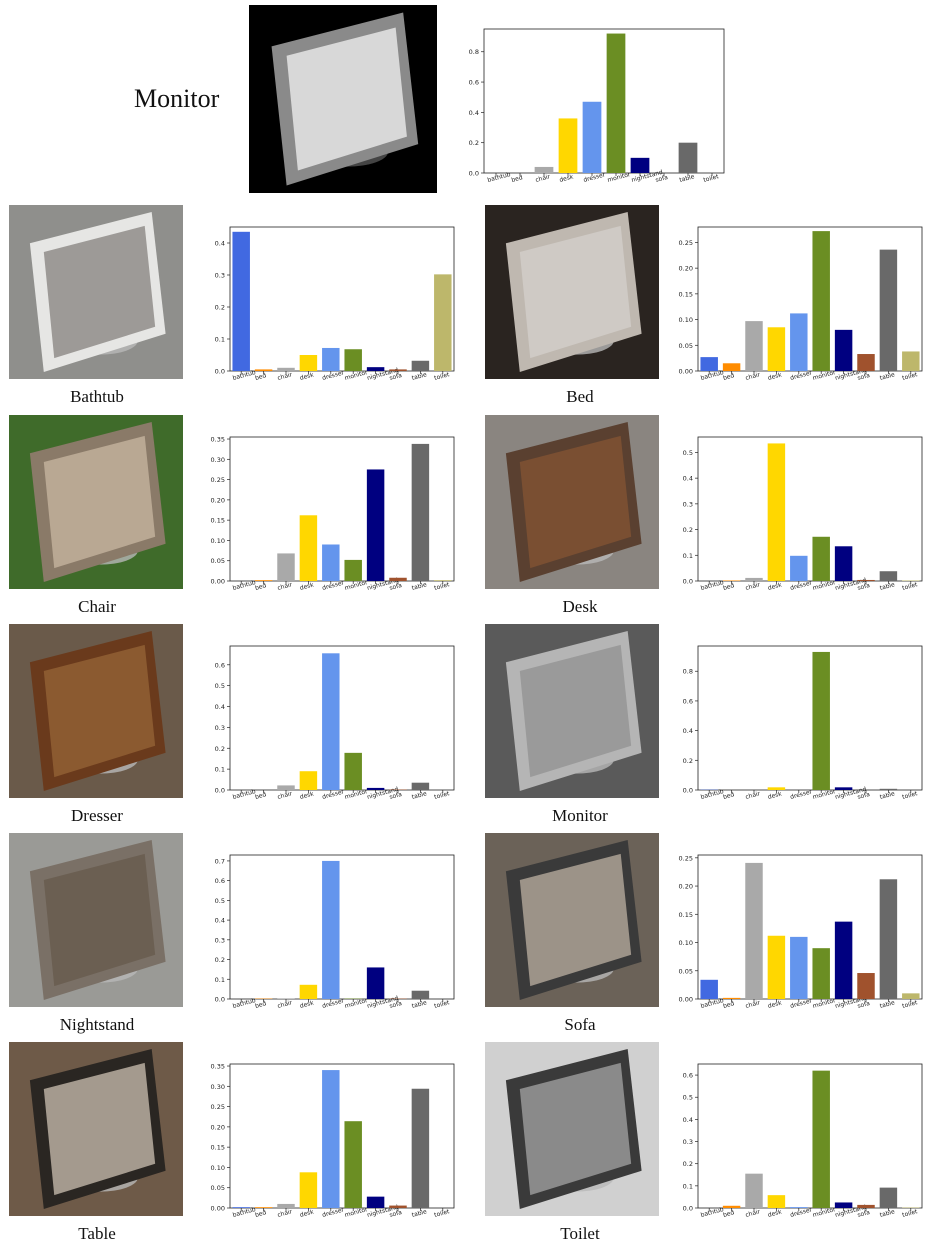 The image size is (928, 1251). I want to click on object-image-bed, so click(572, 292).